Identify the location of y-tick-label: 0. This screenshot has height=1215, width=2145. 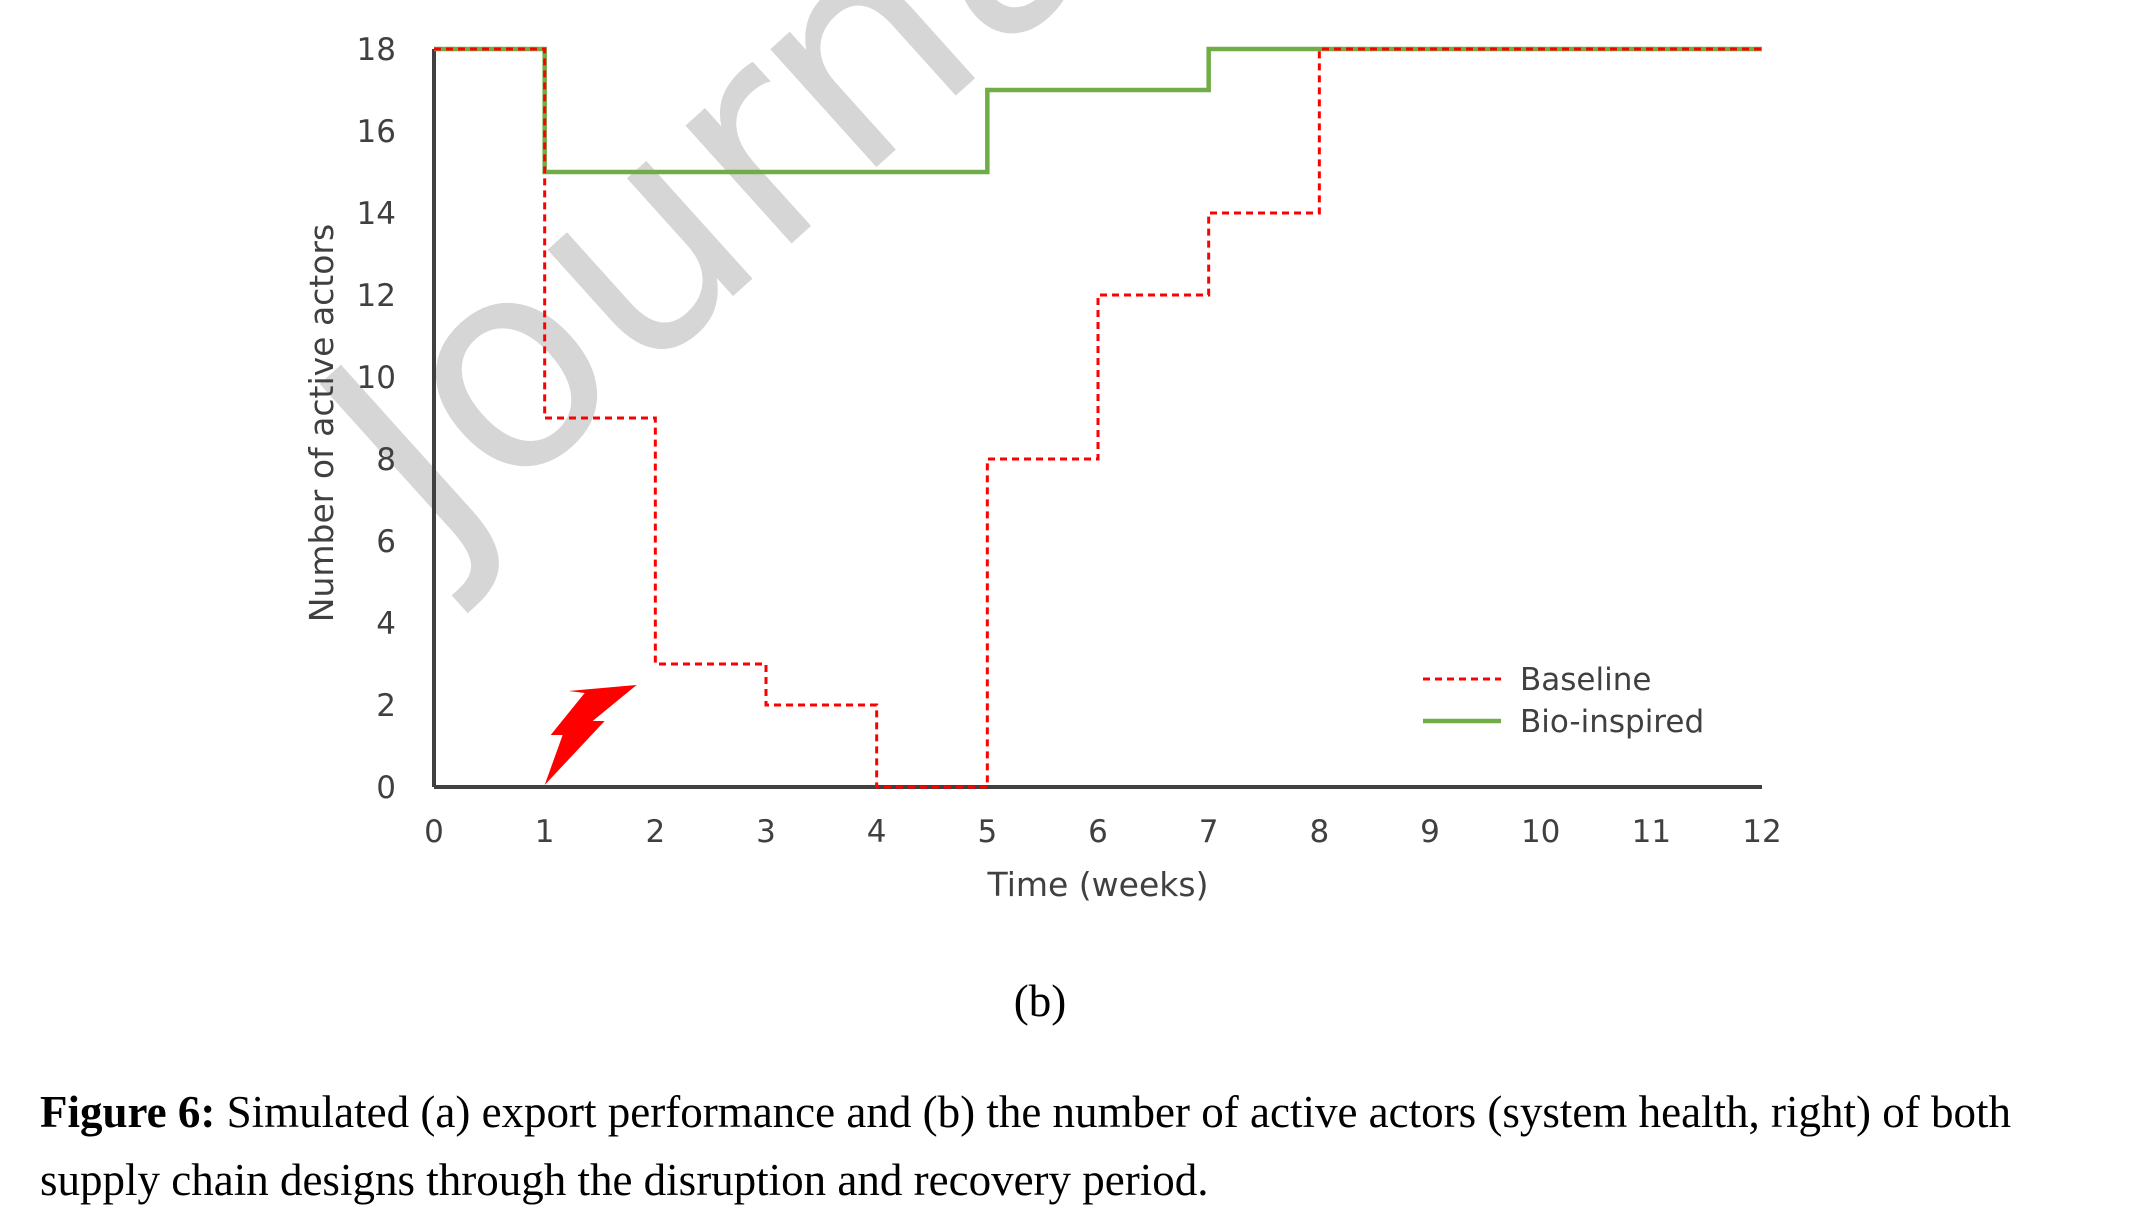
(386, 788).